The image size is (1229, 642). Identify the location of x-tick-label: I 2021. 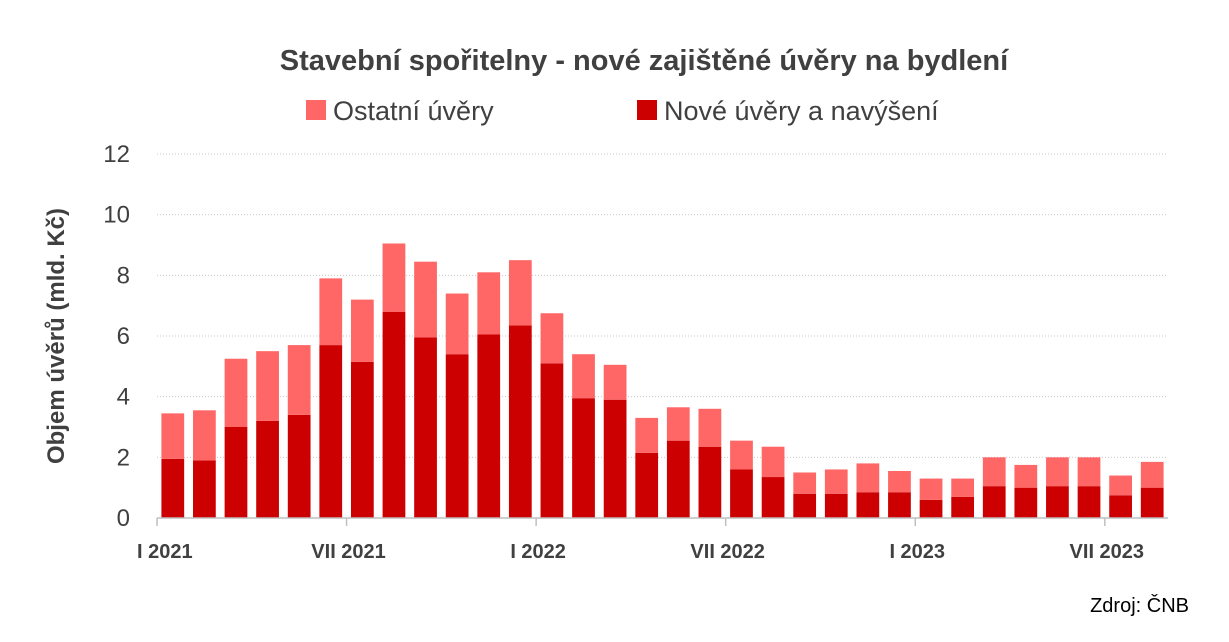
(165, 552).